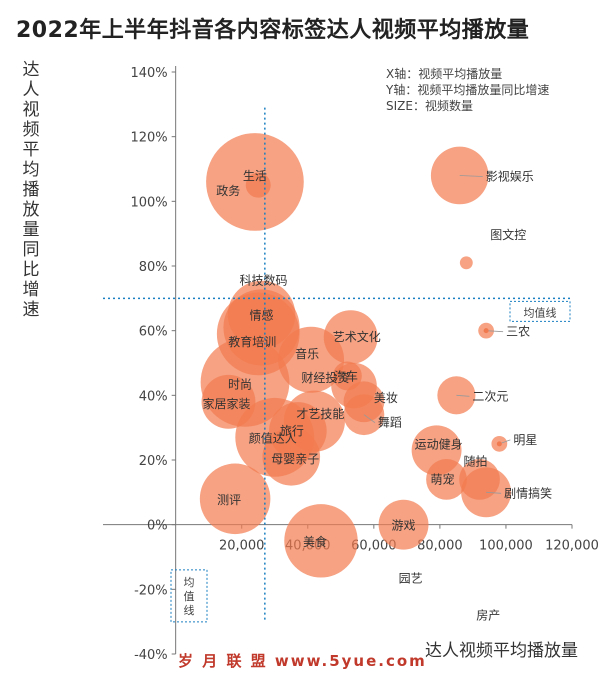  I want to click on y-tick-label: 20%, so click(153, 461).